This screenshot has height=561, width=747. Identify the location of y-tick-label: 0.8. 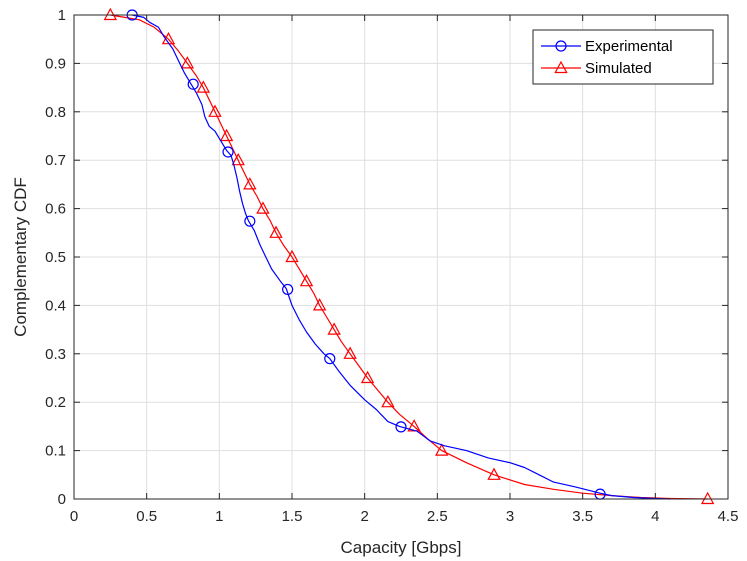
(55, 112).